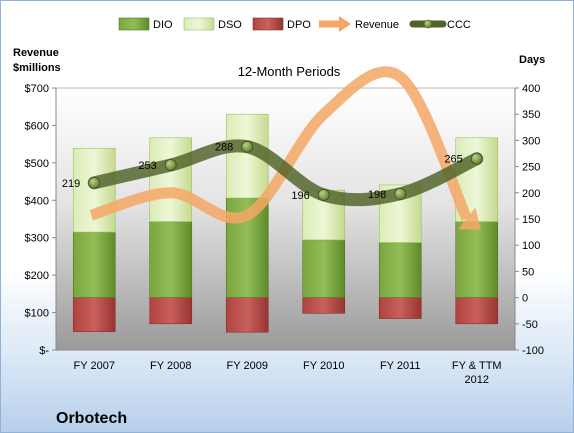 Image resolution: width=574 pixels, height=433 pixels. Describe the element at coordinates (163, 25) in the screenshot. I see `legend-label-dio: DIO` at that location.